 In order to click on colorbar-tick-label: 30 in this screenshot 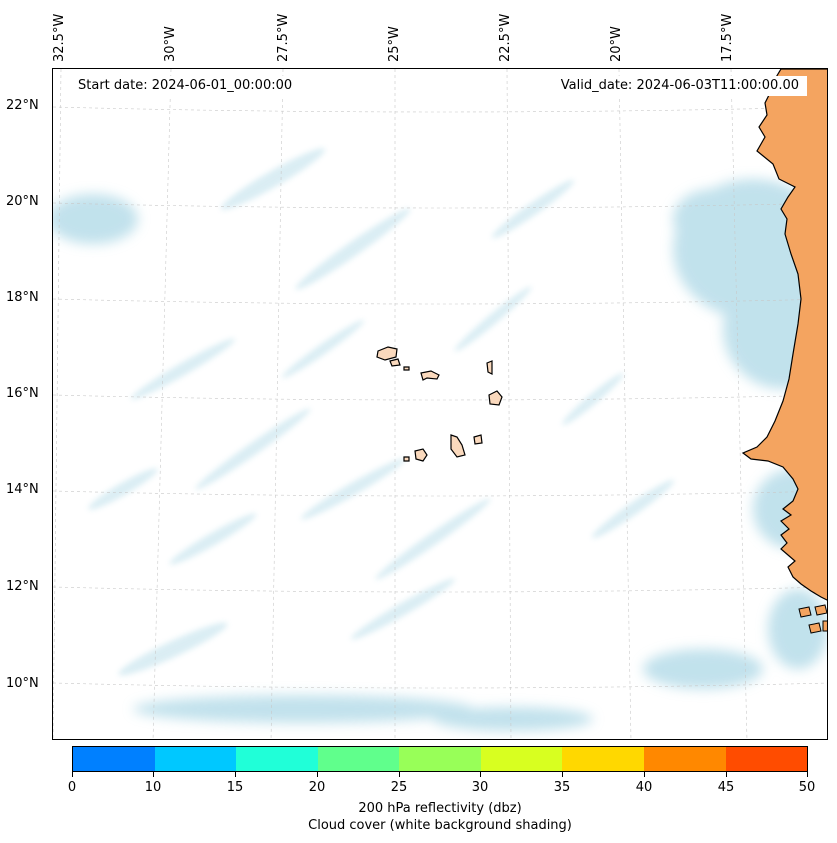, I will do `click(480, 787)`.